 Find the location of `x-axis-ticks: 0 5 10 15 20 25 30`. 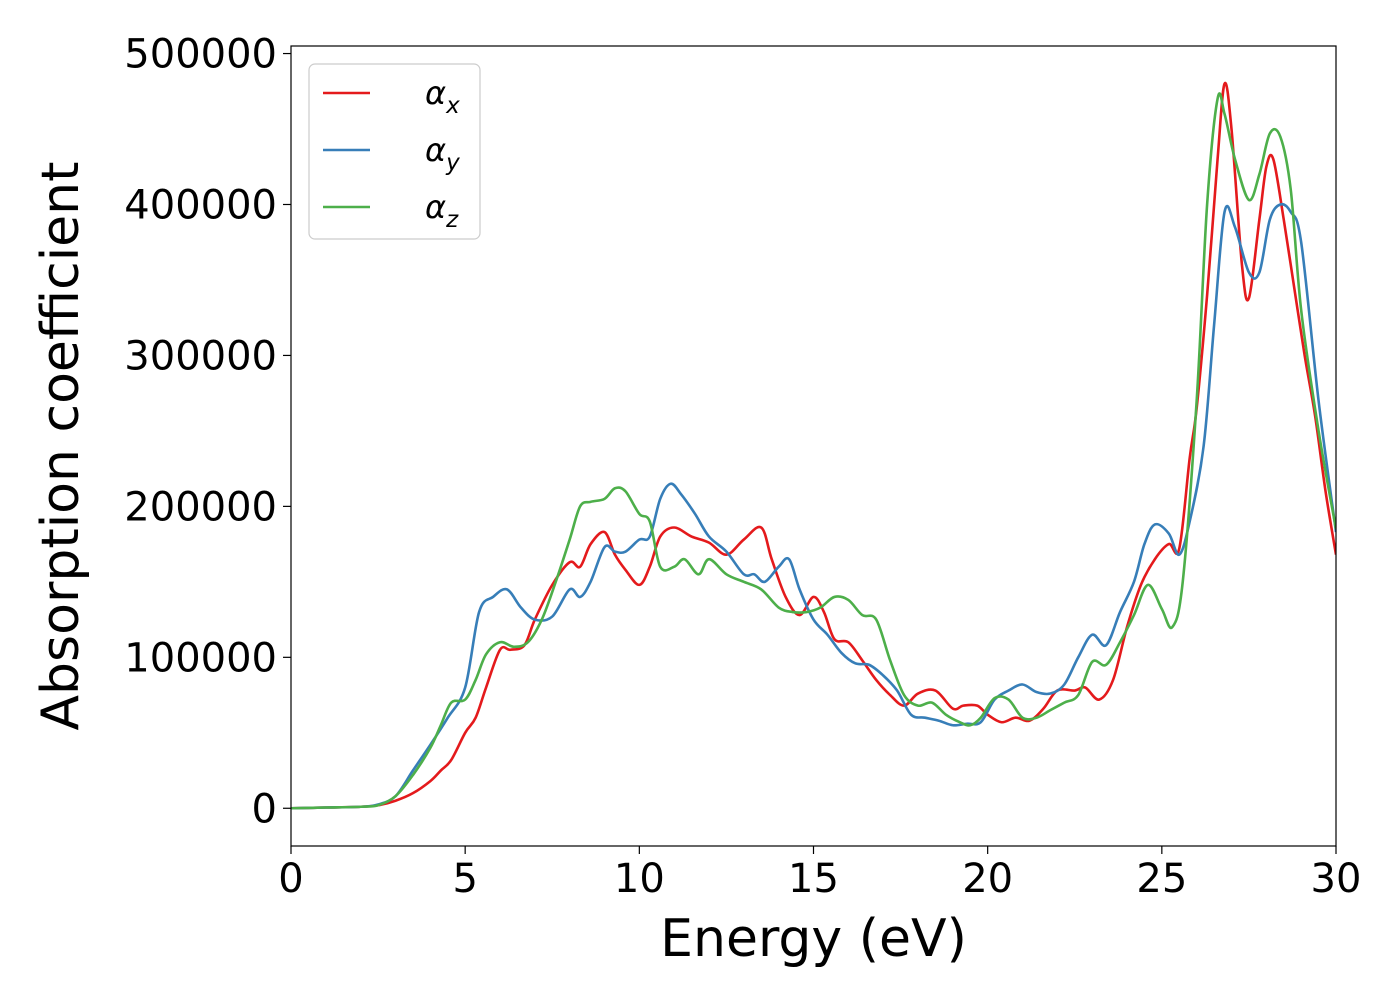

x-axis-ticks: 0 5 10 15 20 25 30 is located at coordinates (819, 874).